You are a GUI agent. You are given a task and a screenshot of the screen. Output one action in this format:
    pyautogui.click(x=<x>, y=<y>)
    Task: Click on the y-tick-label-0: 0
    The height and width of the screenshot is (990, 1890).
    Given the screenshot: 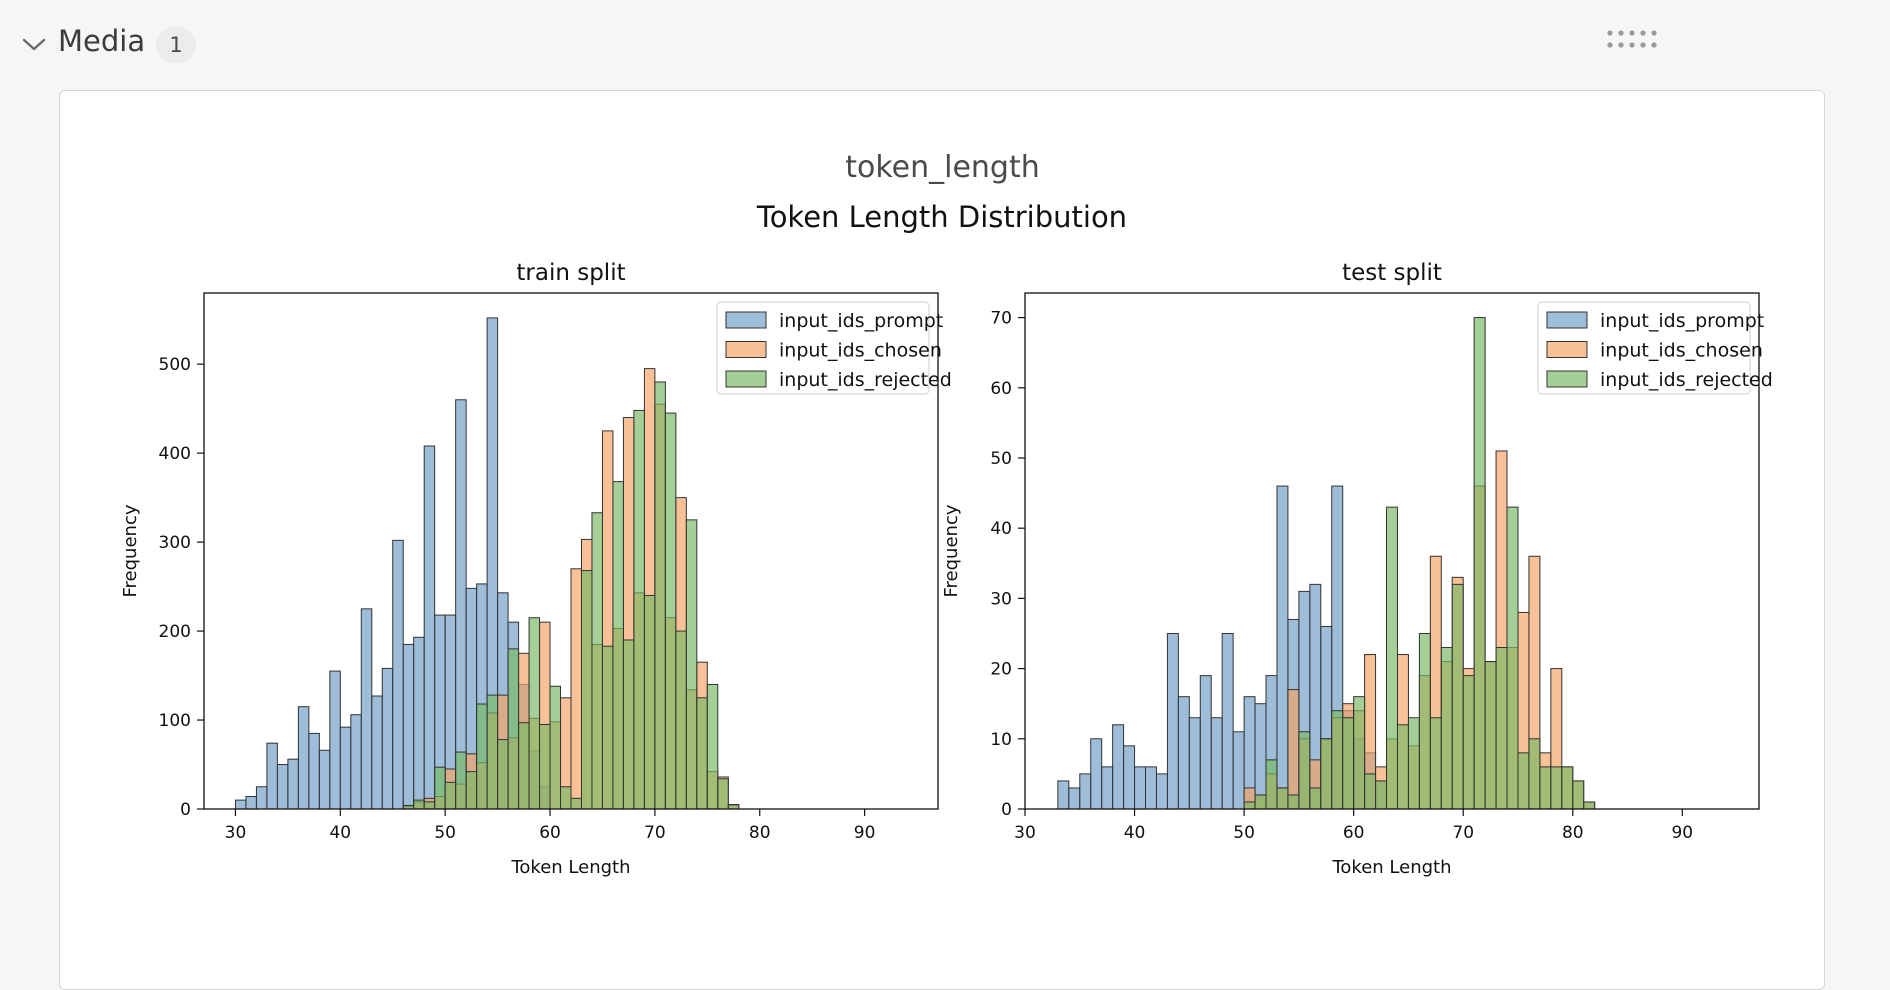 What is the action you would take?
    pyautogui.click(x=1006, y=810)
    